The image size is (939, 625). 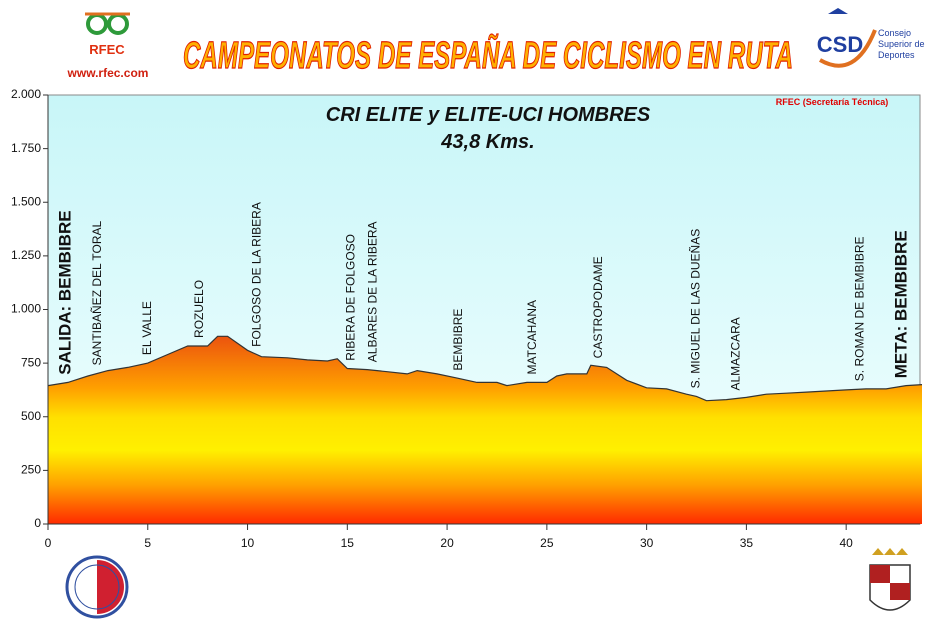 I want to click on place-label: MATCAHANA, so click(x=532, y=337).